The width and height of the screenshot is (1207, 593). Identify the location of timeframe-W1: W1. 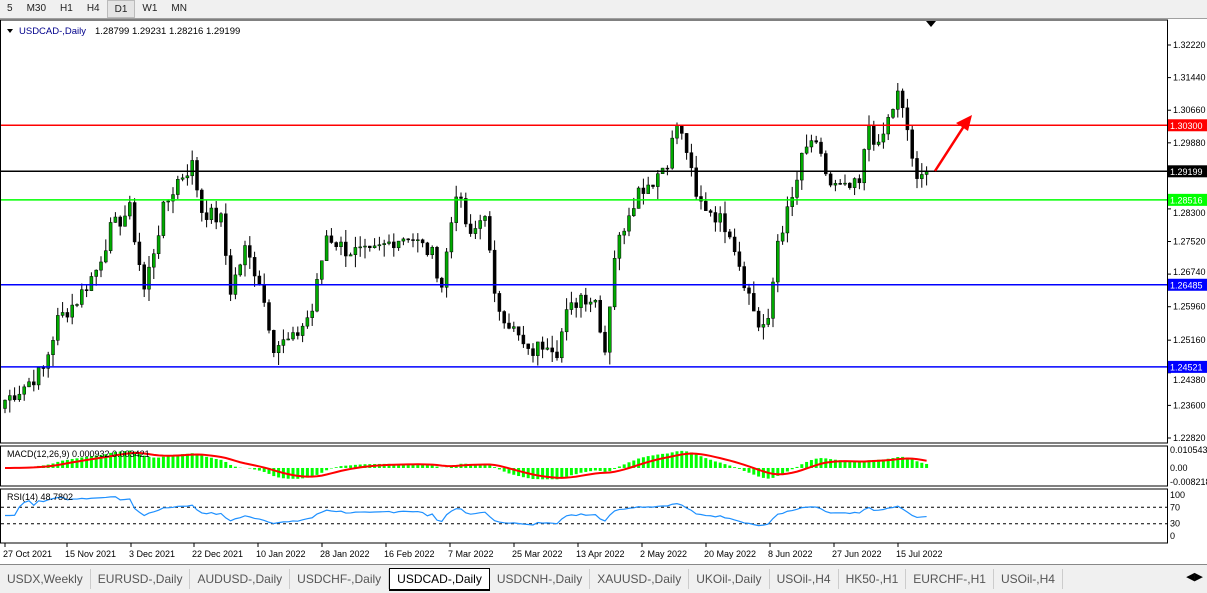
(150, 8).